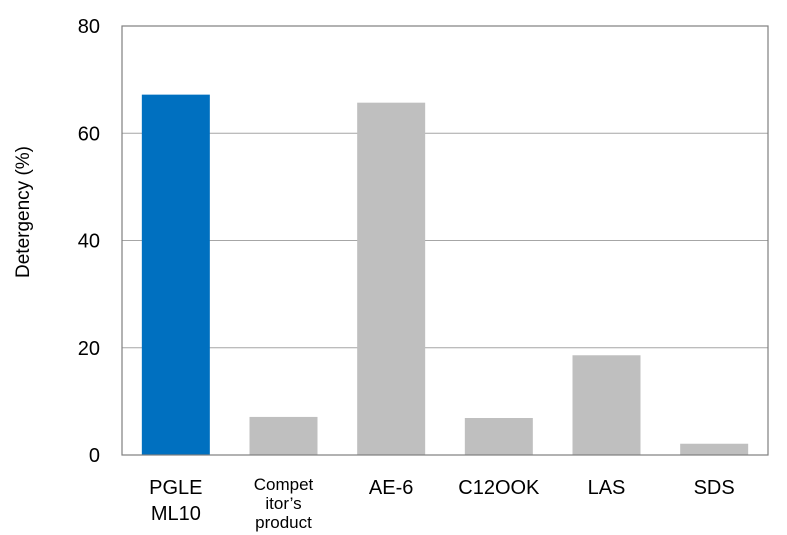 Image resolution: width=787 pixels, height=535 pixels. Describe the element at coordinates (89, 134) in the screenshot. I see `y-tick-label: 60` at that location.